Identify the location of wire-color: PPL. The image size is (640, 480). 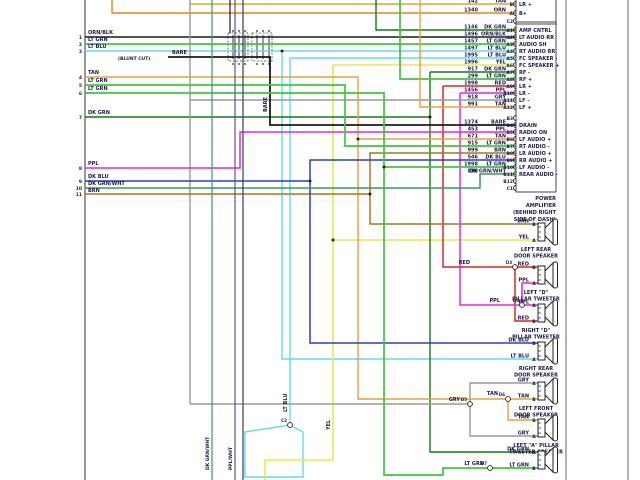
(500, 130).